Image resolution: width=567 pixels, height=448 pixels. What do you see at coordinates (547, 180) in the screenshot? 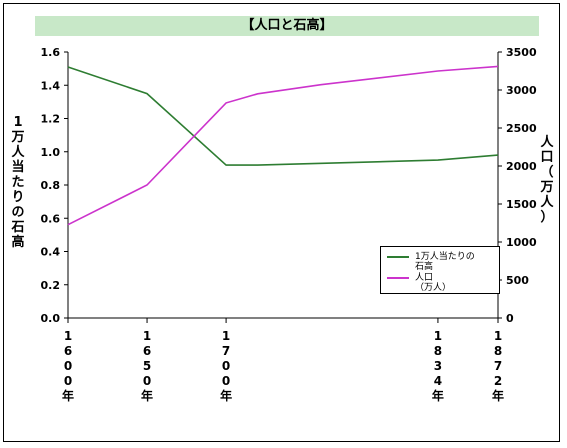
I see `y-axis-label-right: 人口（万人）` at bounding box center [547, 180].